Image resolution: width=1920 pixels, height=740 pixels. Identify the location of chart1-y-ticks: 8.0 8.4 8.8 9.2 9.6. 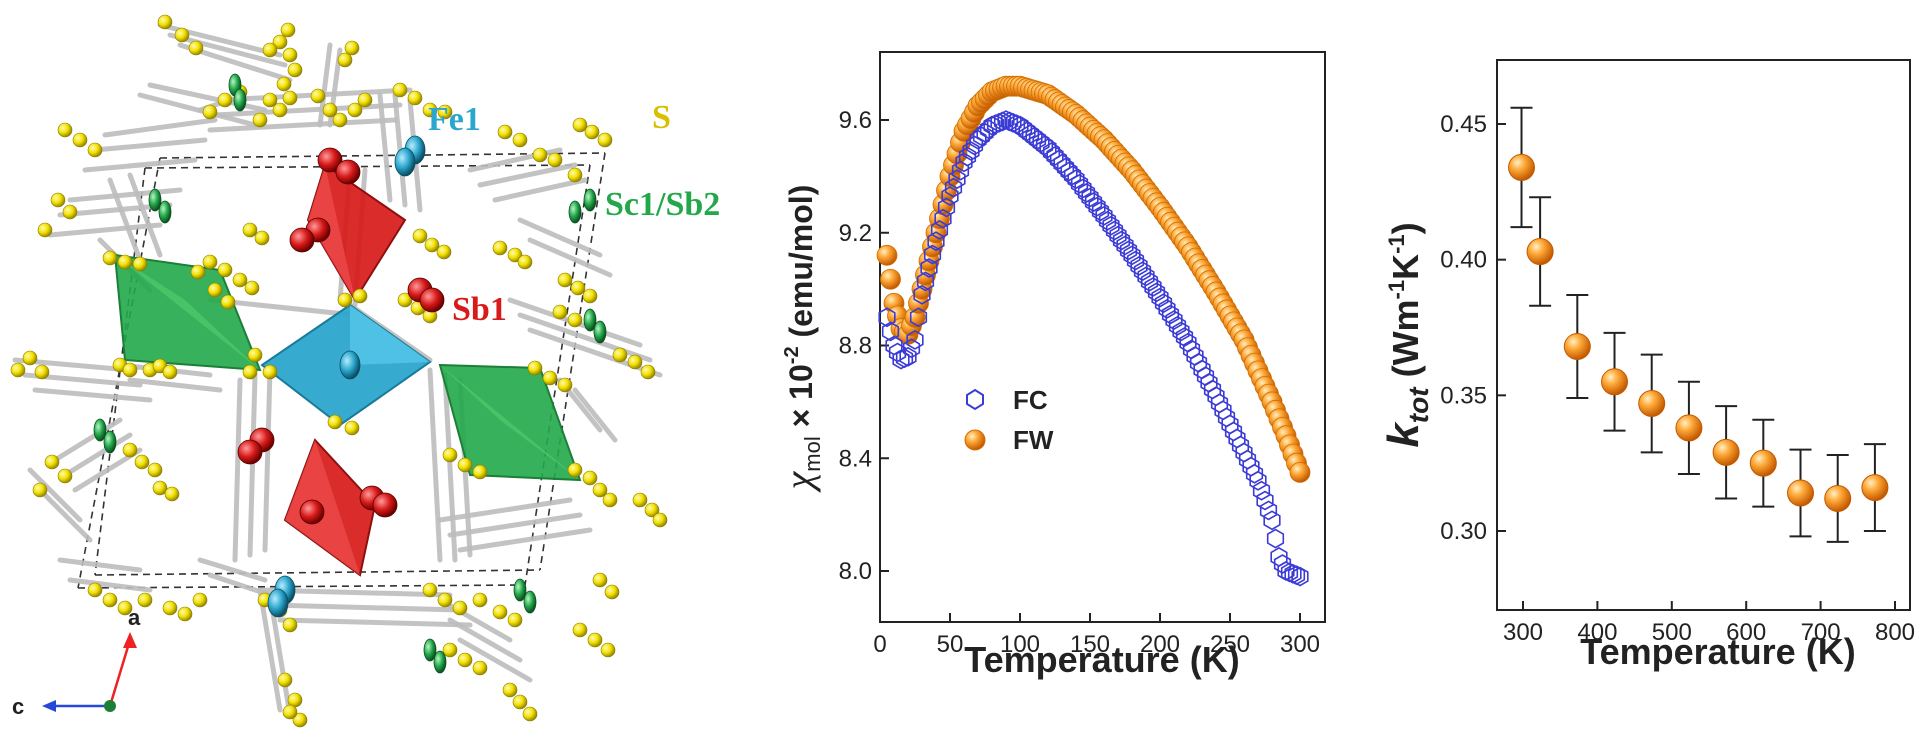
(864, 346).